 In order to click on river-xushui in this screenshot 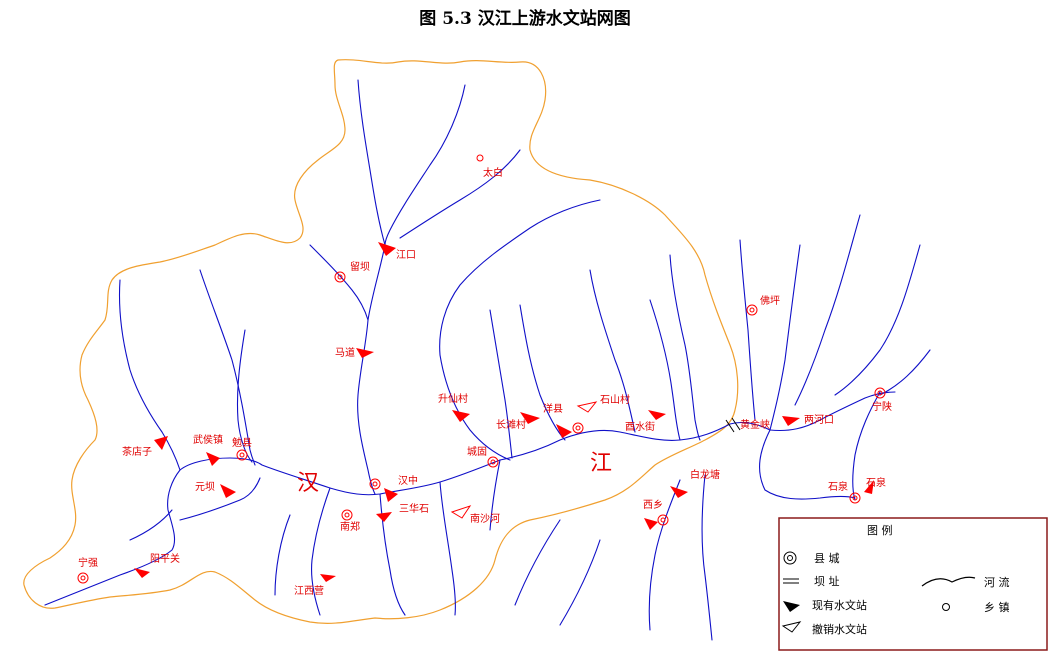, I will do `click(542, 372)`.